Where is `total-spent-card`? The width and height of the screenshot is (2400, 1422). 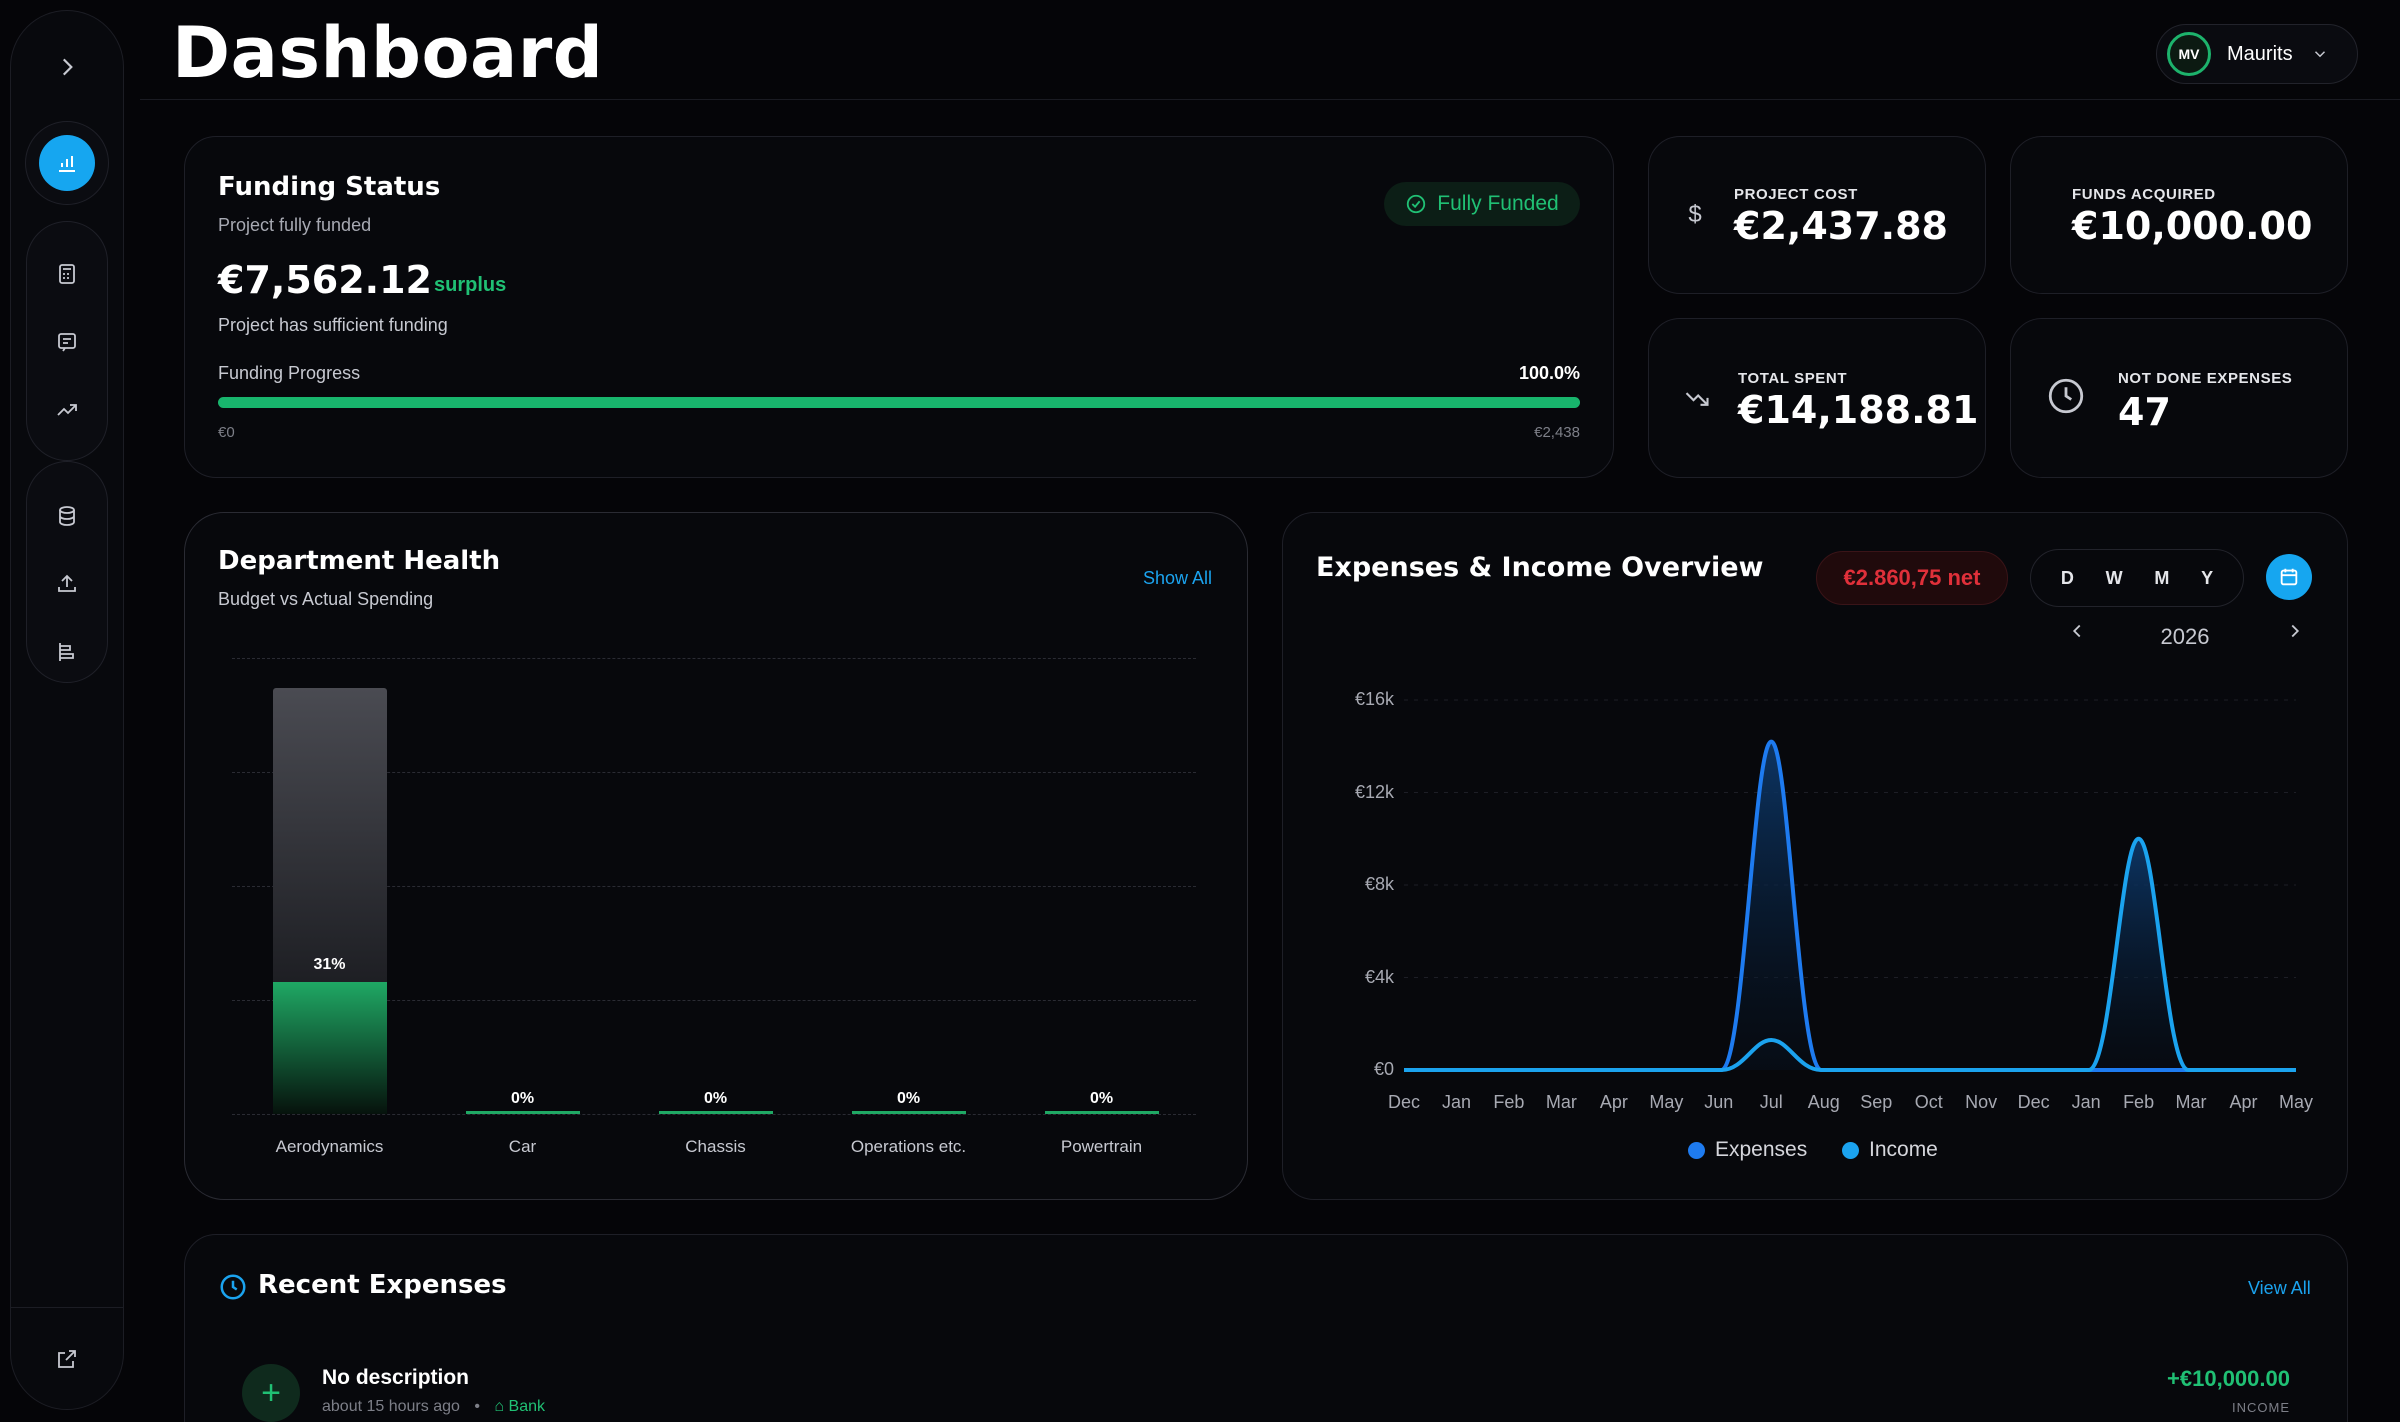 total-spent-card is located at coordinates (1817, 398).